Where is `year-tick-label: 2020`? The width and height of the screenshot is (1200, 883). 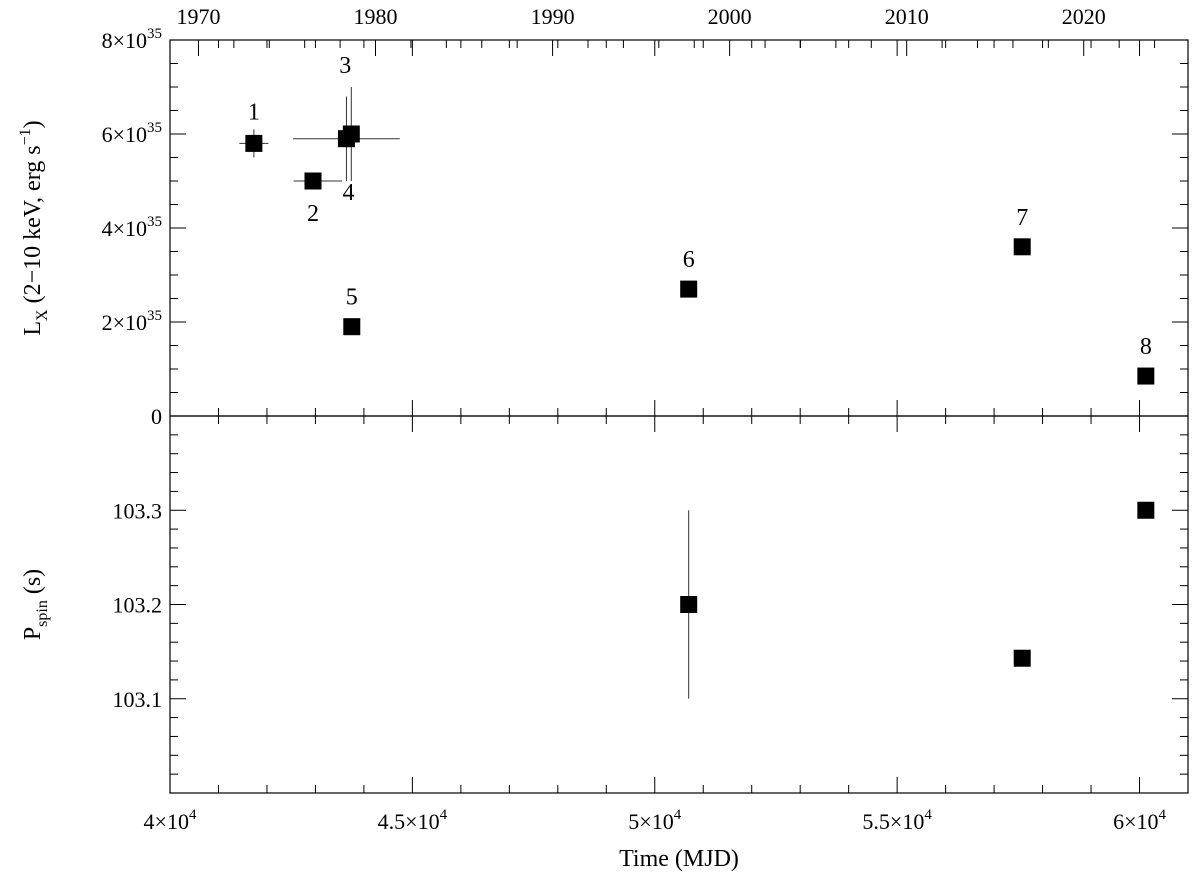 year-tick-label: 2020 is located at coordinates (1084, 16).